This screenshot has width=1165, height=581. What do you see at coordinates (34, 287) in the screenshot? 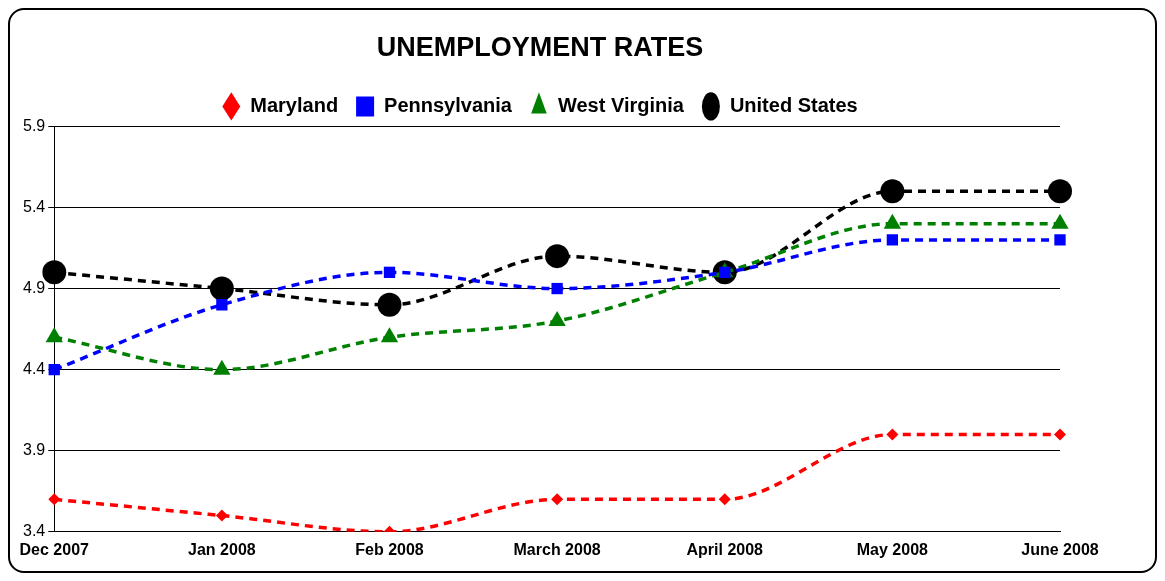
I see `y-tick-label: 4.9` at bounding box center [34, 287].